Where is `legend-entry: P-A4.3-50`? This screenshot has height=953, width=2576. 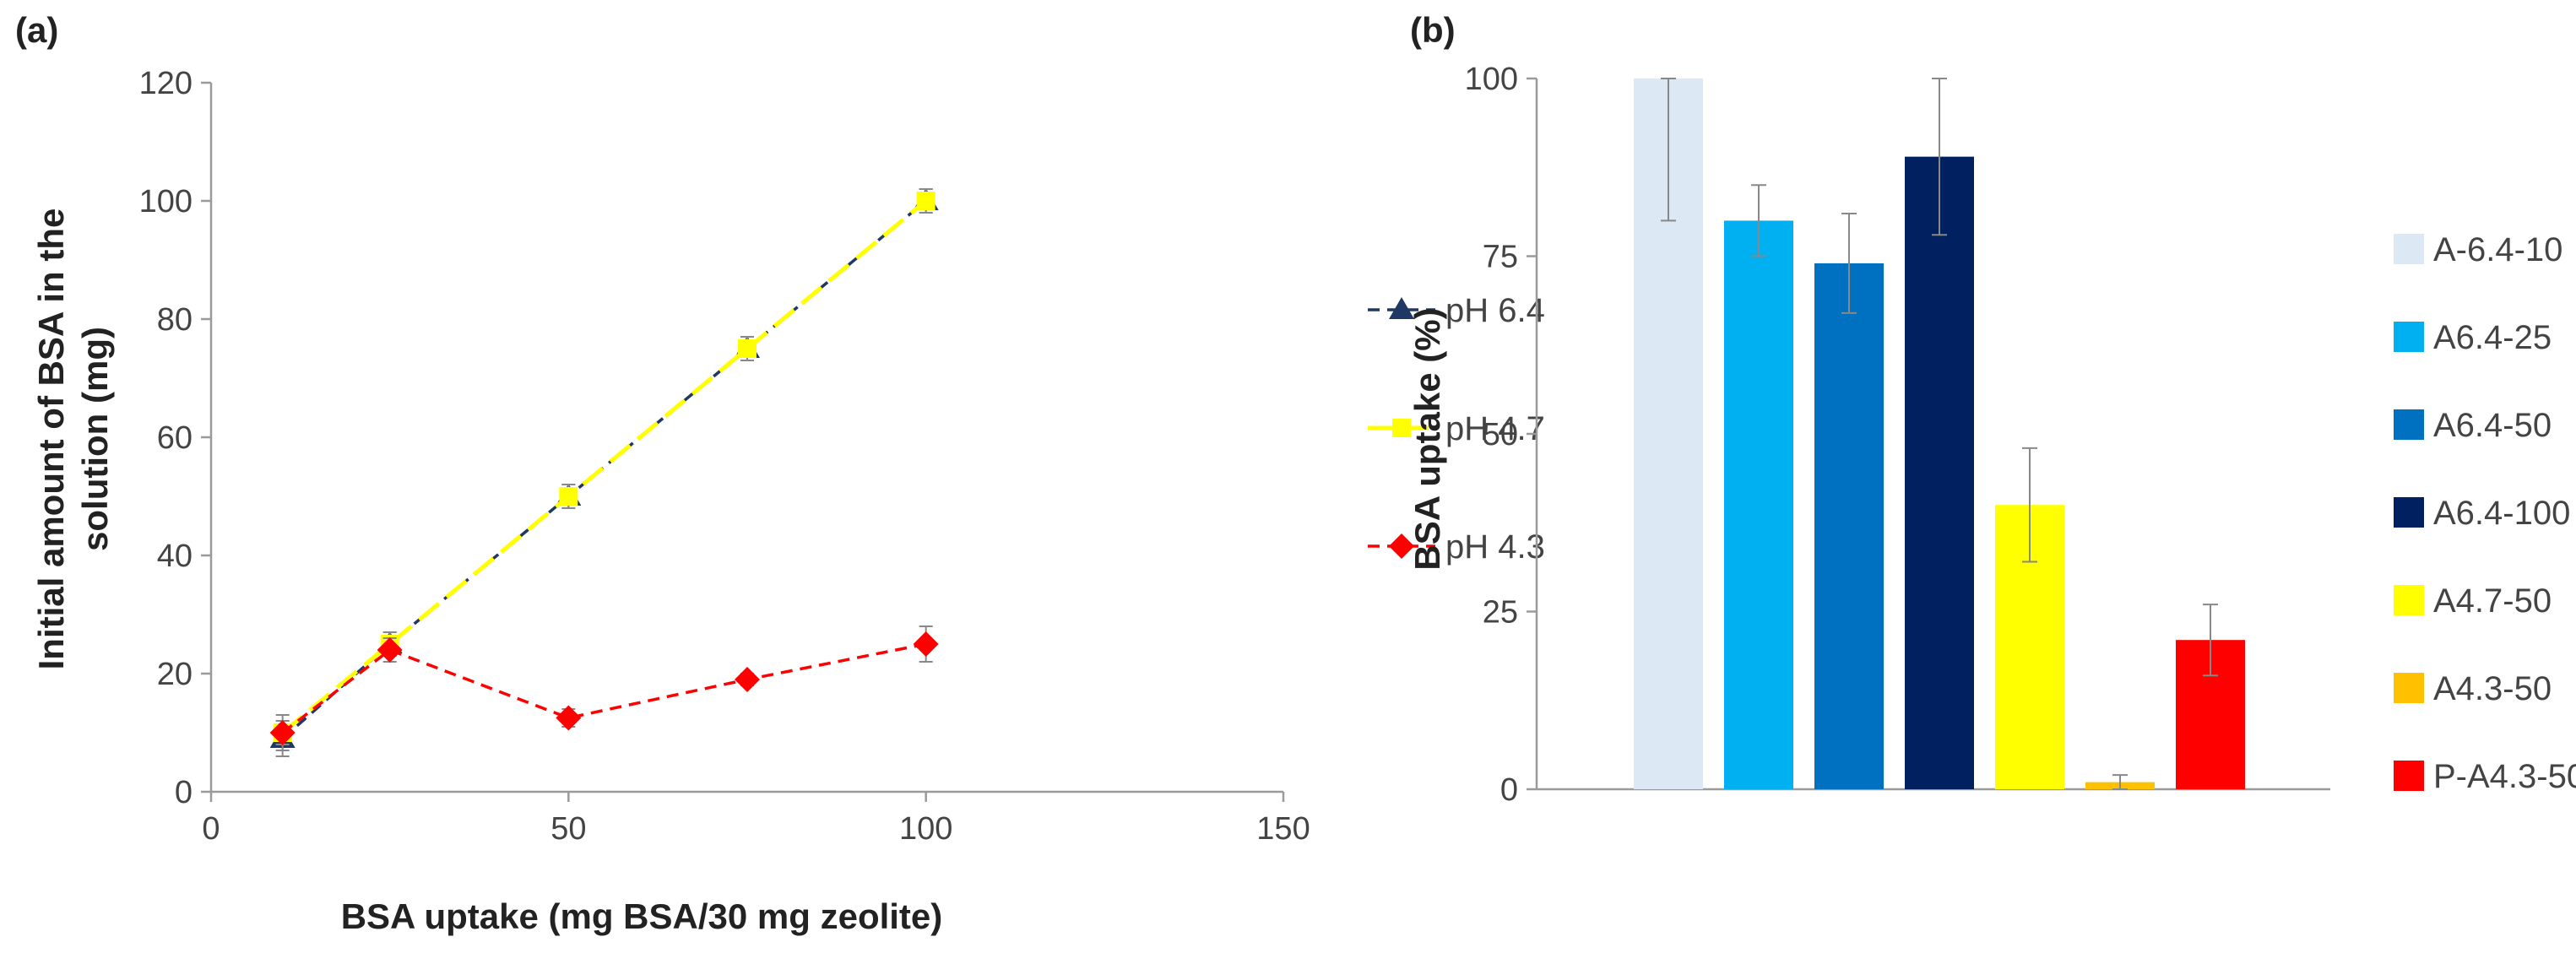 legend-entry: P-A4.3-50 is located at coordinates (2485, 776).